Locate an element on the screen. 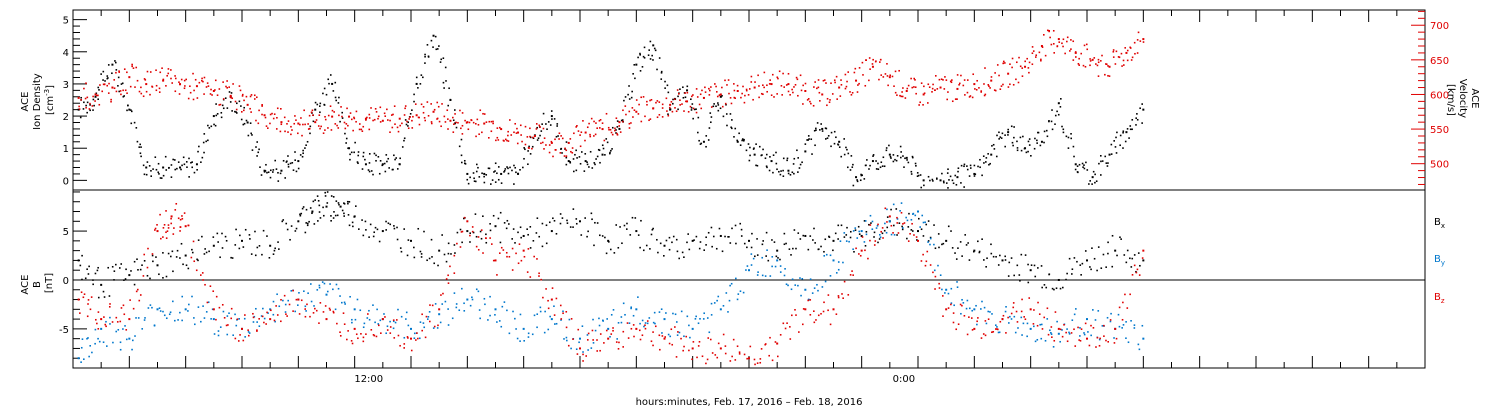  b-tick-label: -5 is located at coordinates (64, 330).